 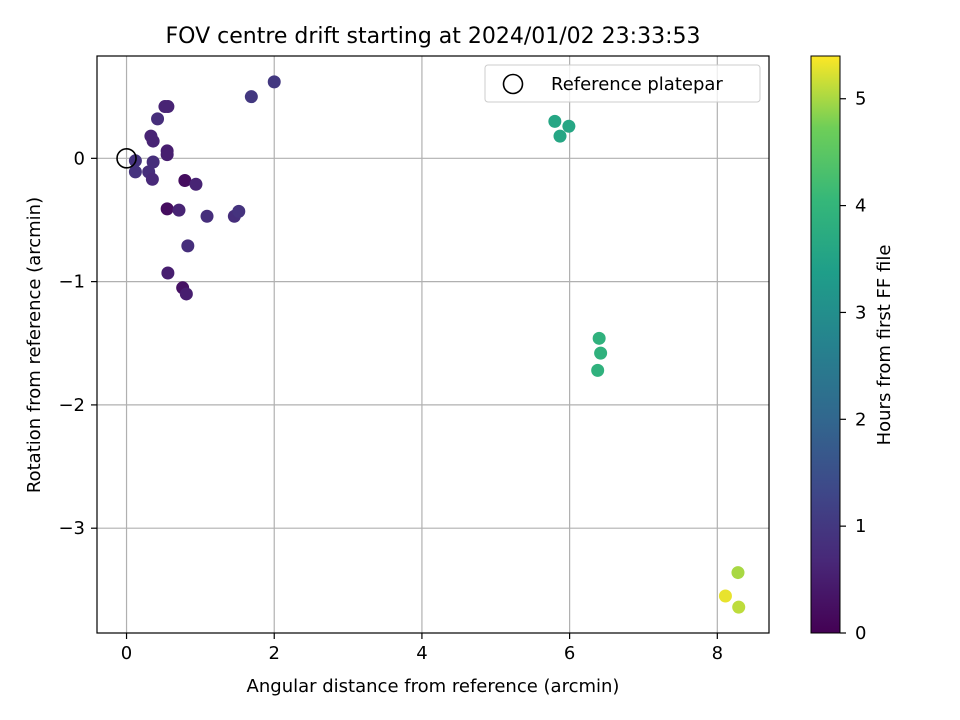 I want to click on colorbar-tick-label: 0, so click(x=860, y=633).